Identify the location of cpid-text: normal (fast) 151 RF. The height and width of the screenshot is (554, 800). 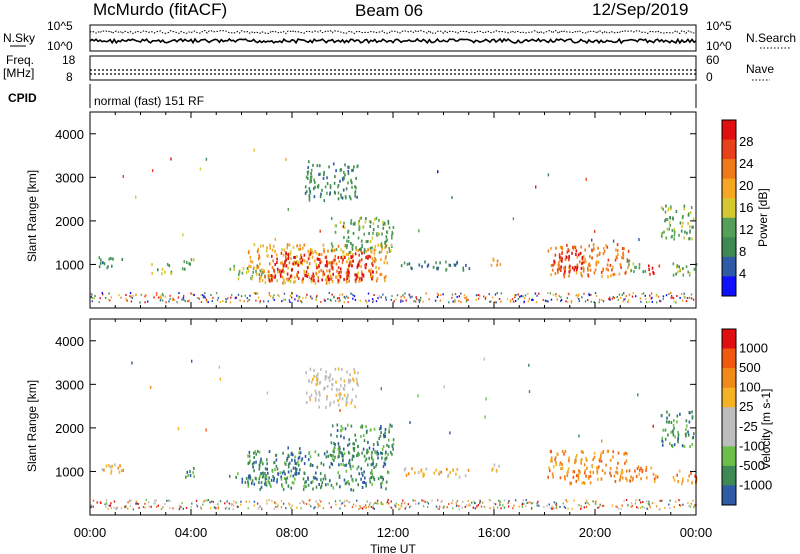
(149, 101).